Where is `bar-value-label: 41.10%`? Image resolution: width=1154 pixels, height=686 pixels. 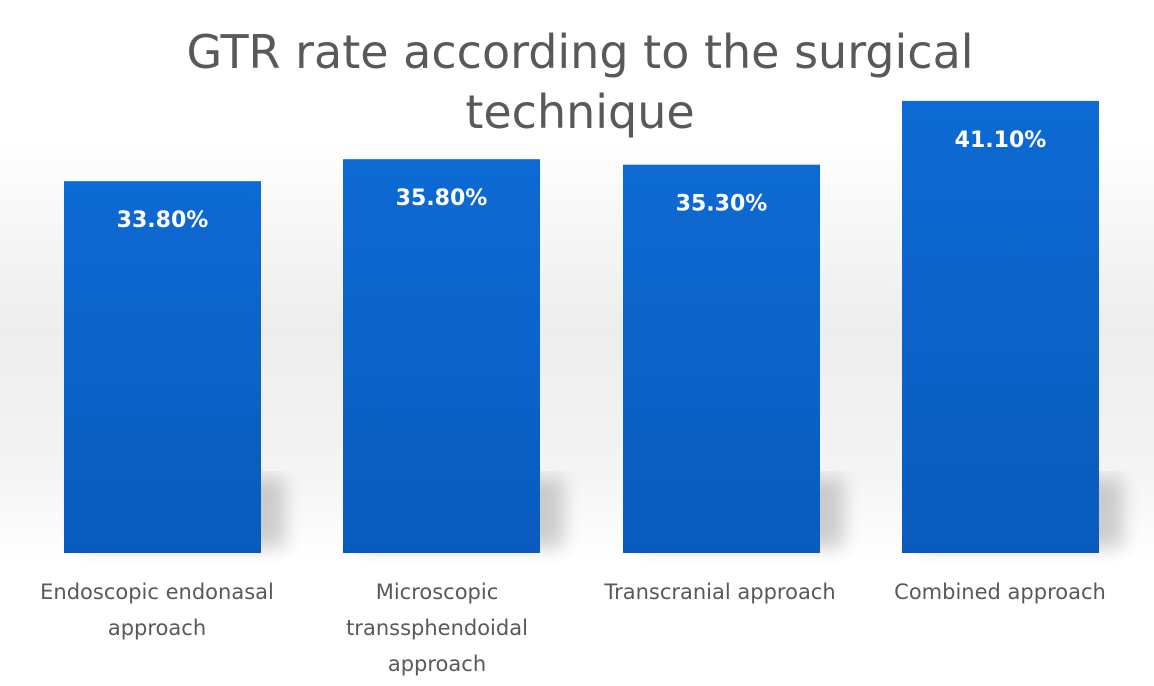
bar-value-label: 41.10% is located at coordinates (1001, 140).